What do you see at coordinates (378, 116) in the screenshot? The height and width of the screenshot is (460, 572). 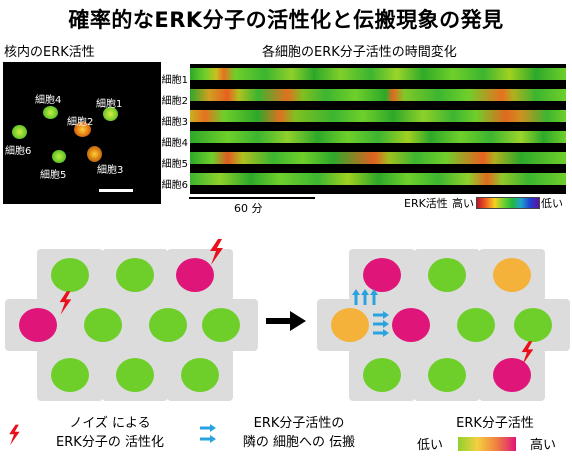 I see `kymo-row-cell3` at bounding box center [378, 116].